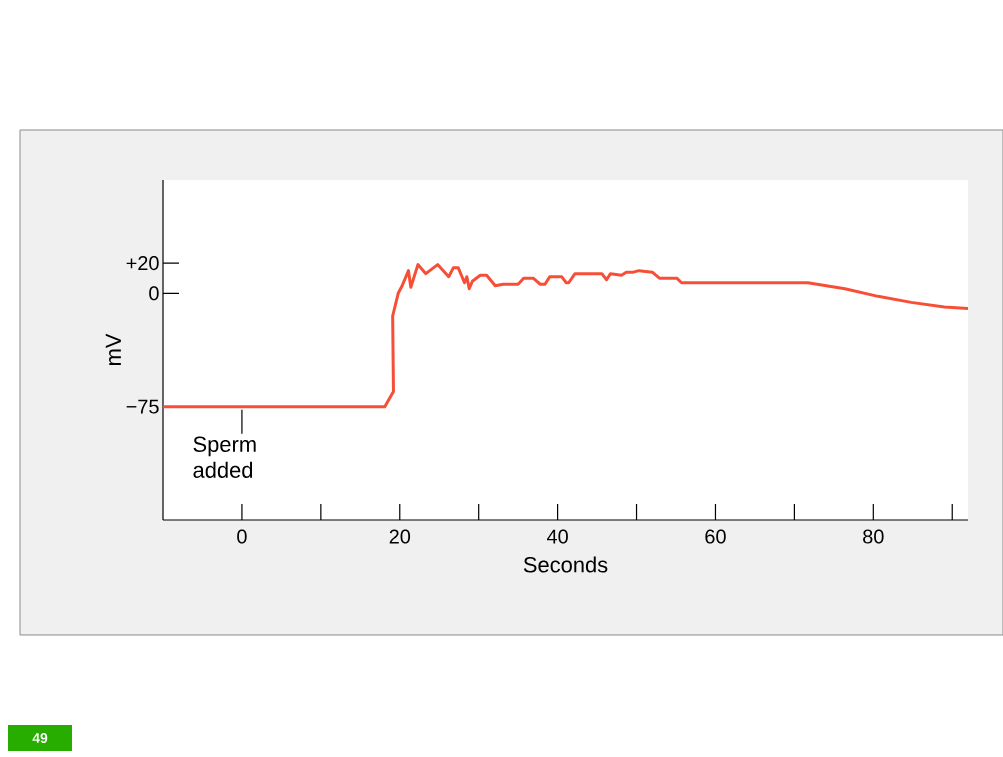  Describe the element at coordinates (557, 536) in the screenshot. I see `x-tick-label: 40` at that location.